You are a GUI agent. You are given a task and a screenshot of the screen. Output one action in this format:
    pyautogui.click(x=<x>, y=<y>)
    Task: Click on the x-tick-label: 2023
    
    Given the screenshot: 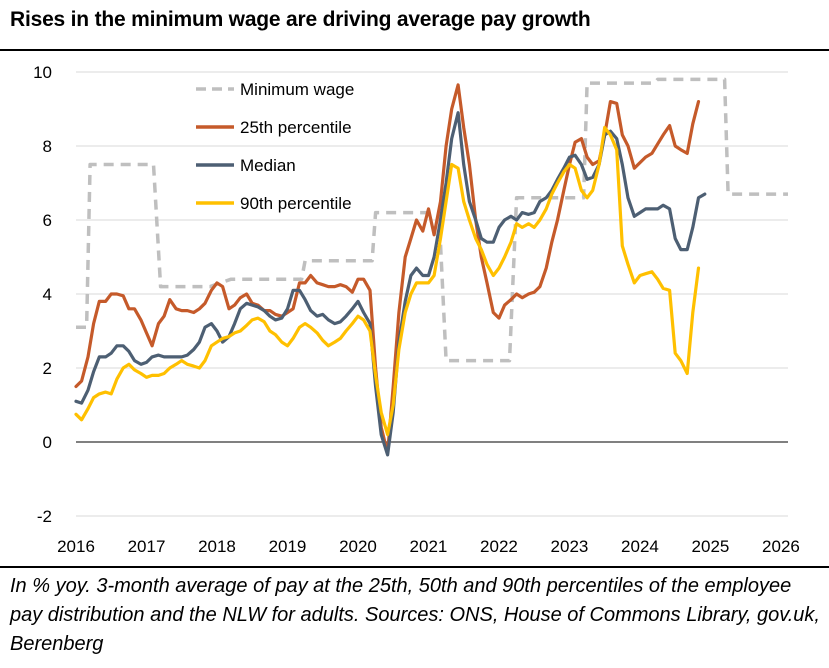 What is the action you would take?
    pyautogui.click(x=570, y=546)
    